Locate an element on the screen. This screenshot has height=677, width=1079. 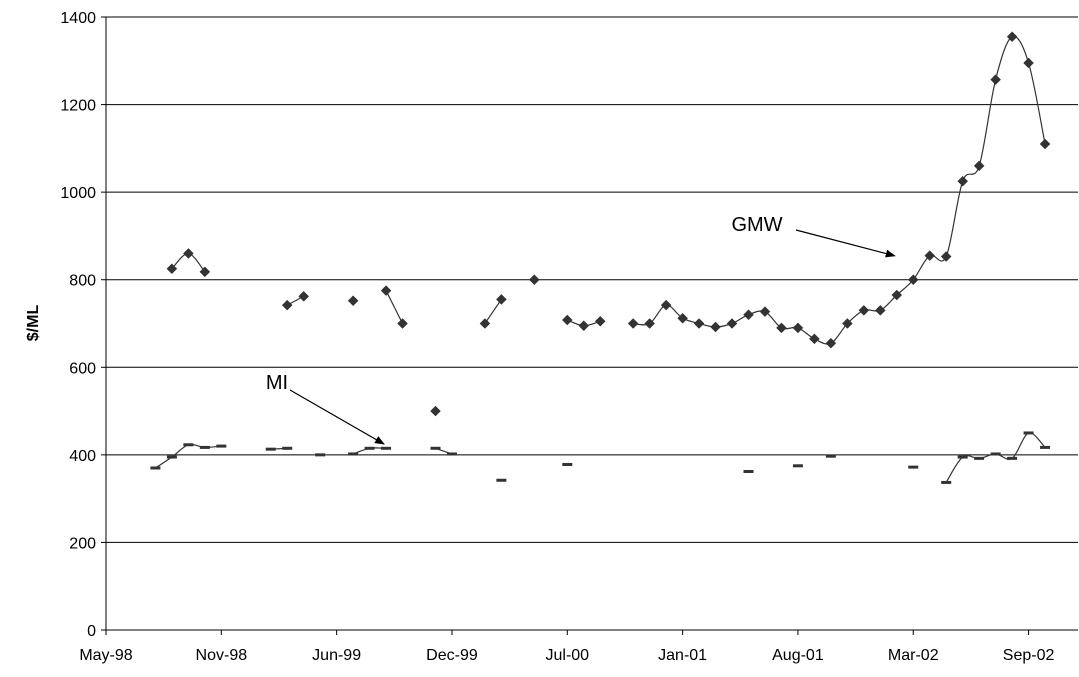
x-tick-label: Mar-02 is located at coordinates (913, 655).